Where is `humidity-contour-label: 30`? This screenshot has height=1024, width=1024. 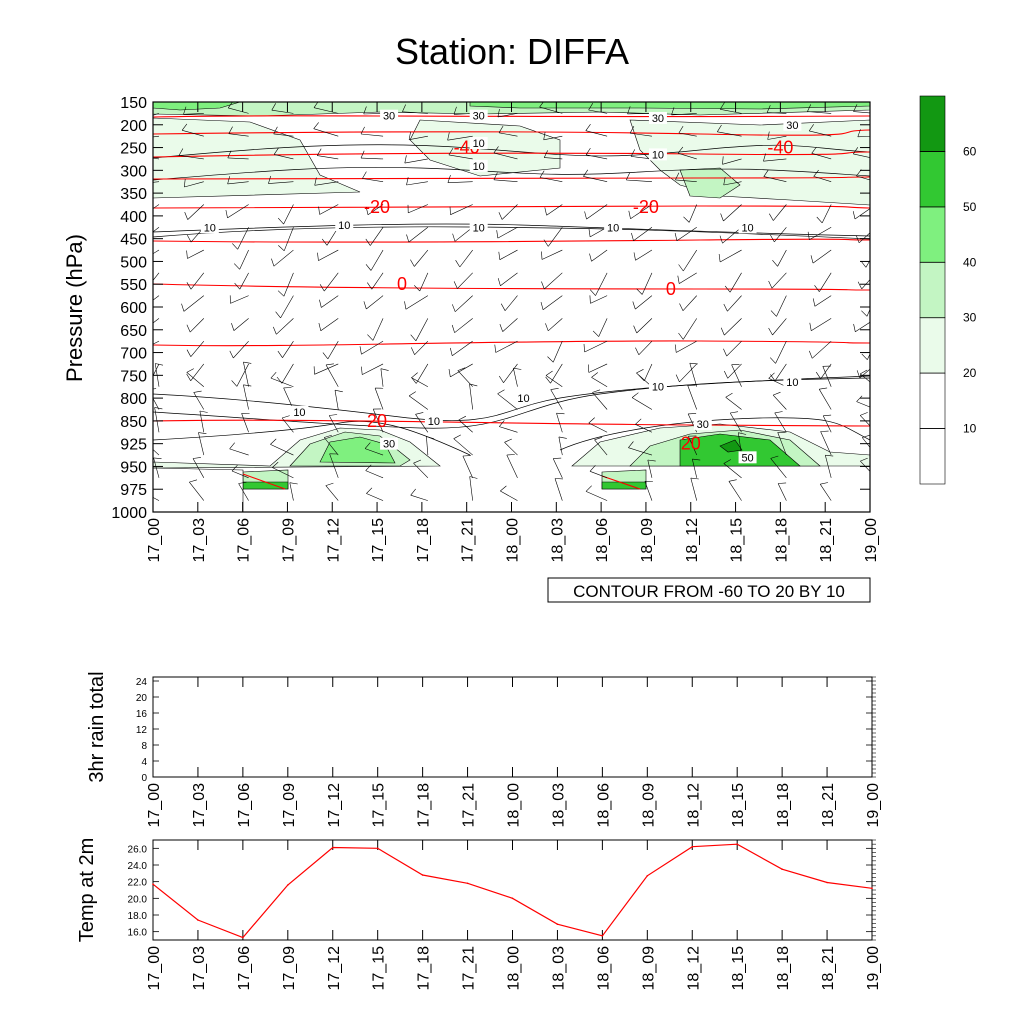 humidity-contour-label: 30 is located at coordinates (658, 119).